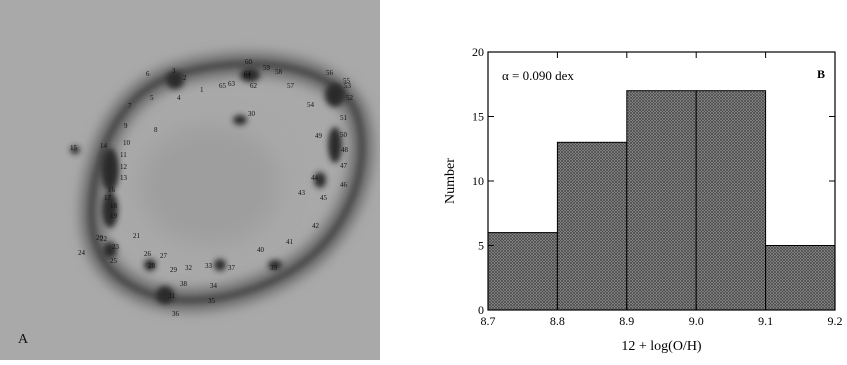 This screenshot has height=365, width=847. What do you see at coordinates (23, 339) in the screenshot?
I see `panel-a-letter: A` at bounding box center [23, 339].